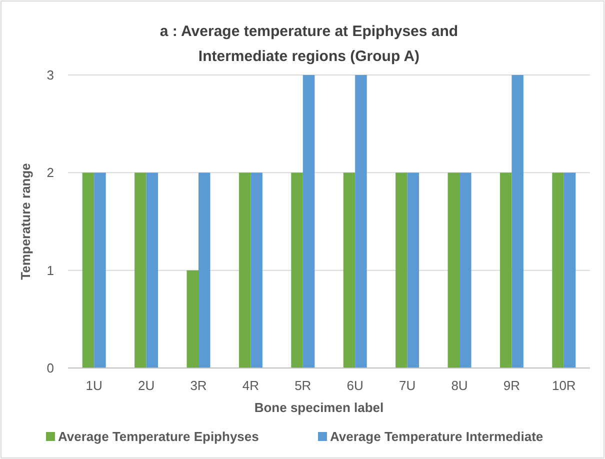  What do you see at coordinates (564, 385) in the screenshot?
I see `x-tick-label: 10R` at bounding box center [564, 385].